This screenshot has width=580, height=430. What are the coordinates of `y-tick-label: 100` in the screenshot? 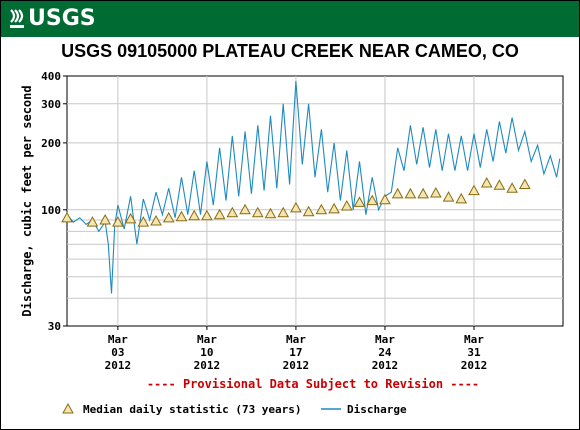 It's located at (51, 210).